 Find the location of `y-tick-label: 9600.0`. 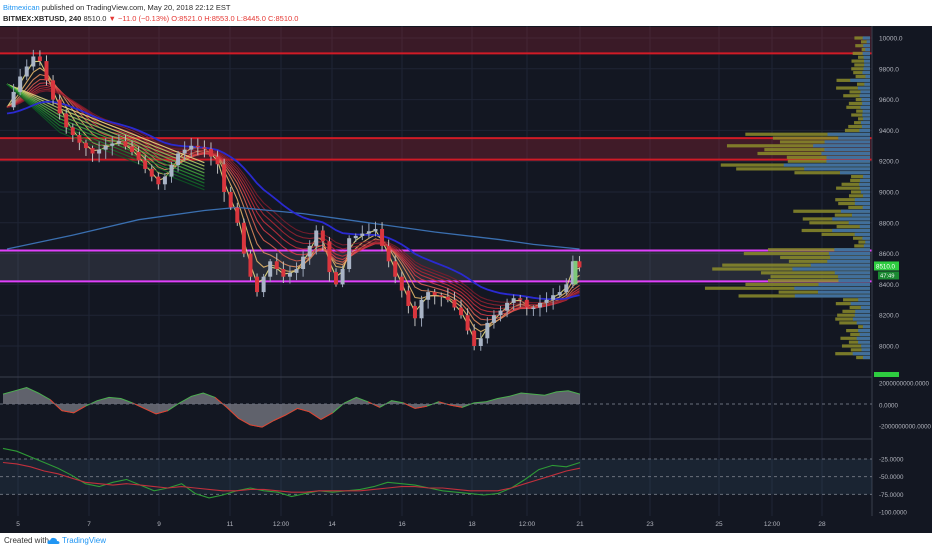

y-tick-label: 9600.0 is located at coordinates (889, 100).